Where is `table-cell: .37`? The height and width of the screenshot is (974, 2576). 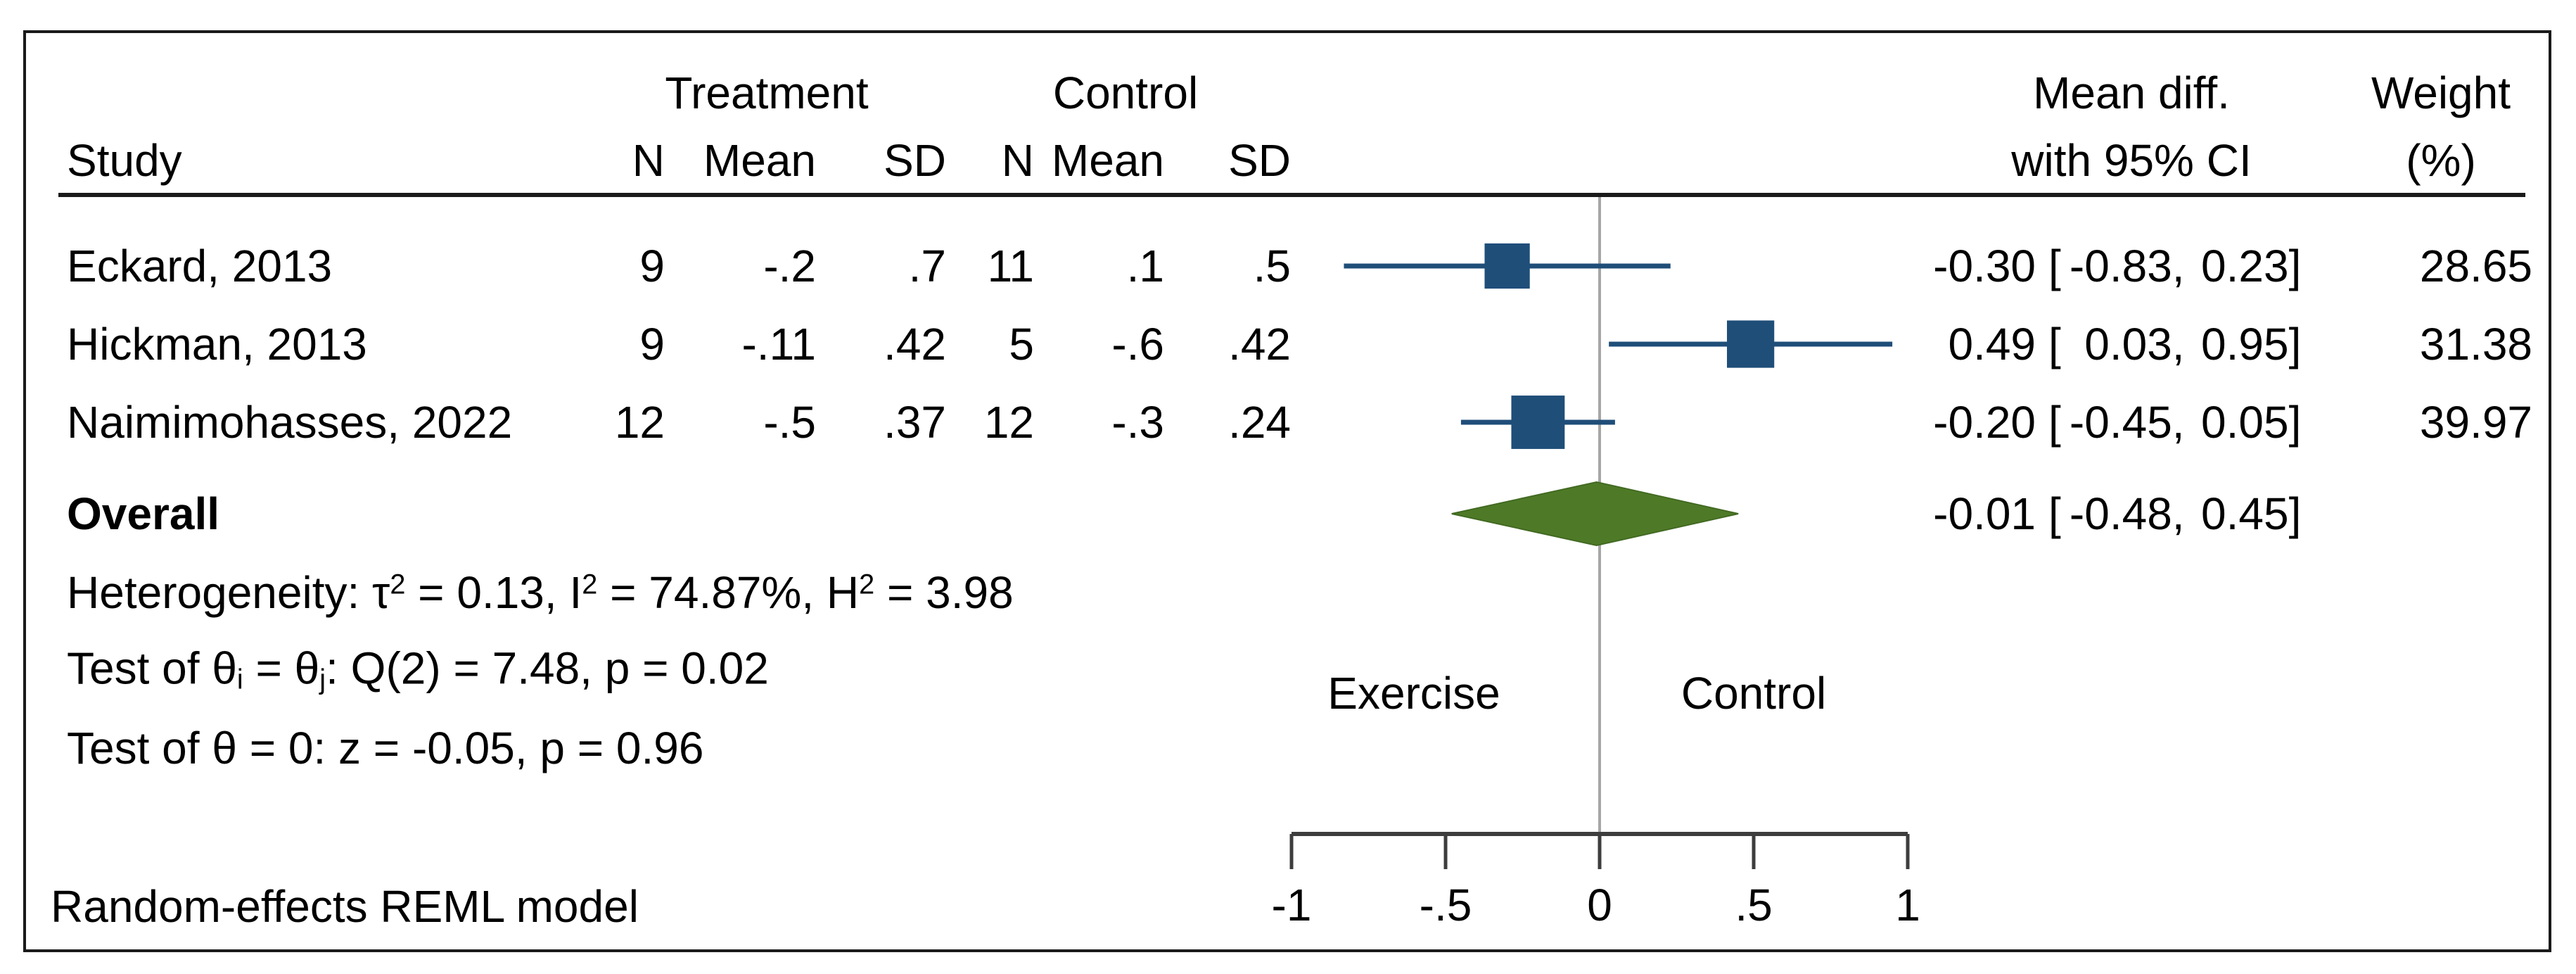
table-cell: .37 is located at coordinates (915, 423).